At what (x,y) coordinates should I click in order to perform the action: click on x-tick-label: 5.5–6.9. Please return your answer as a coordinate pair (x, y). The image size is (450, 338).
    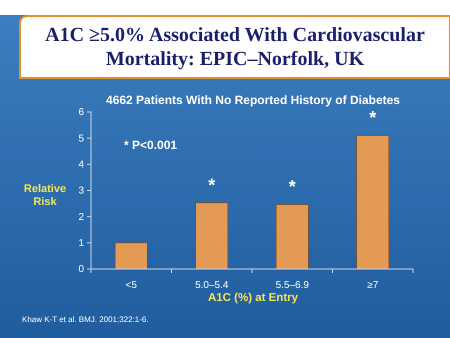
    Looking at the image, I should click on (293, 286).